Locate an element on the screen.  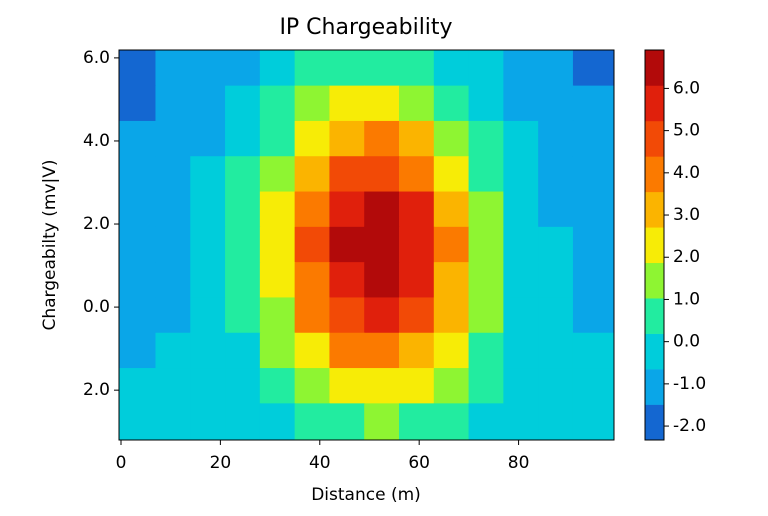
y-axis-label: Chargeabilty (mv|V) is located at coordinates (50, 244).